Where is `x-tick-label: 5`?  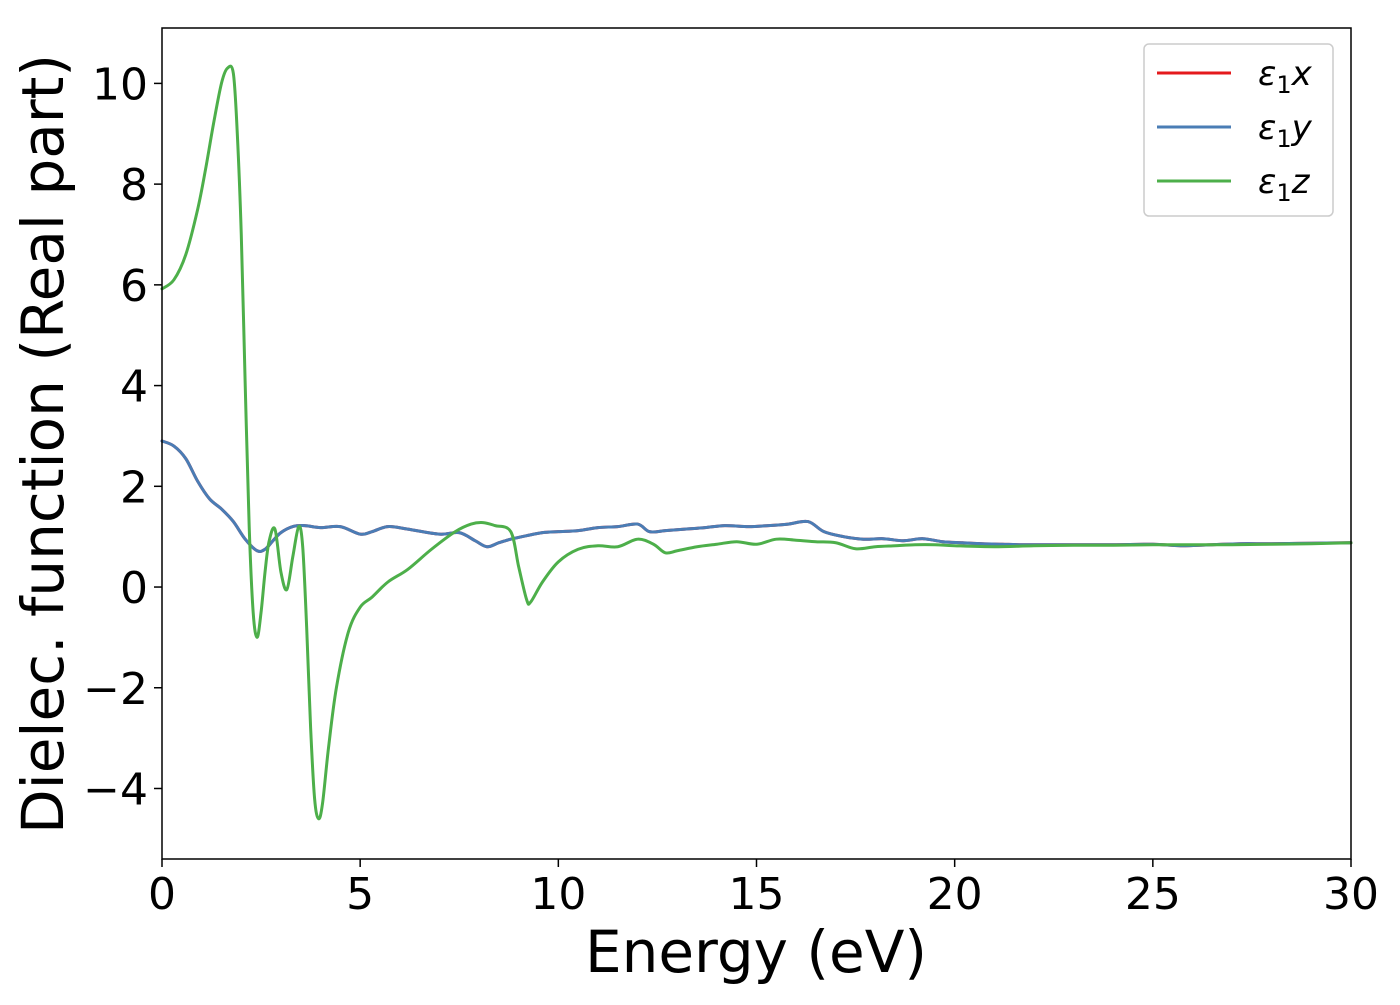
x-tick-label: 5 is located at coordinates (360, 894).